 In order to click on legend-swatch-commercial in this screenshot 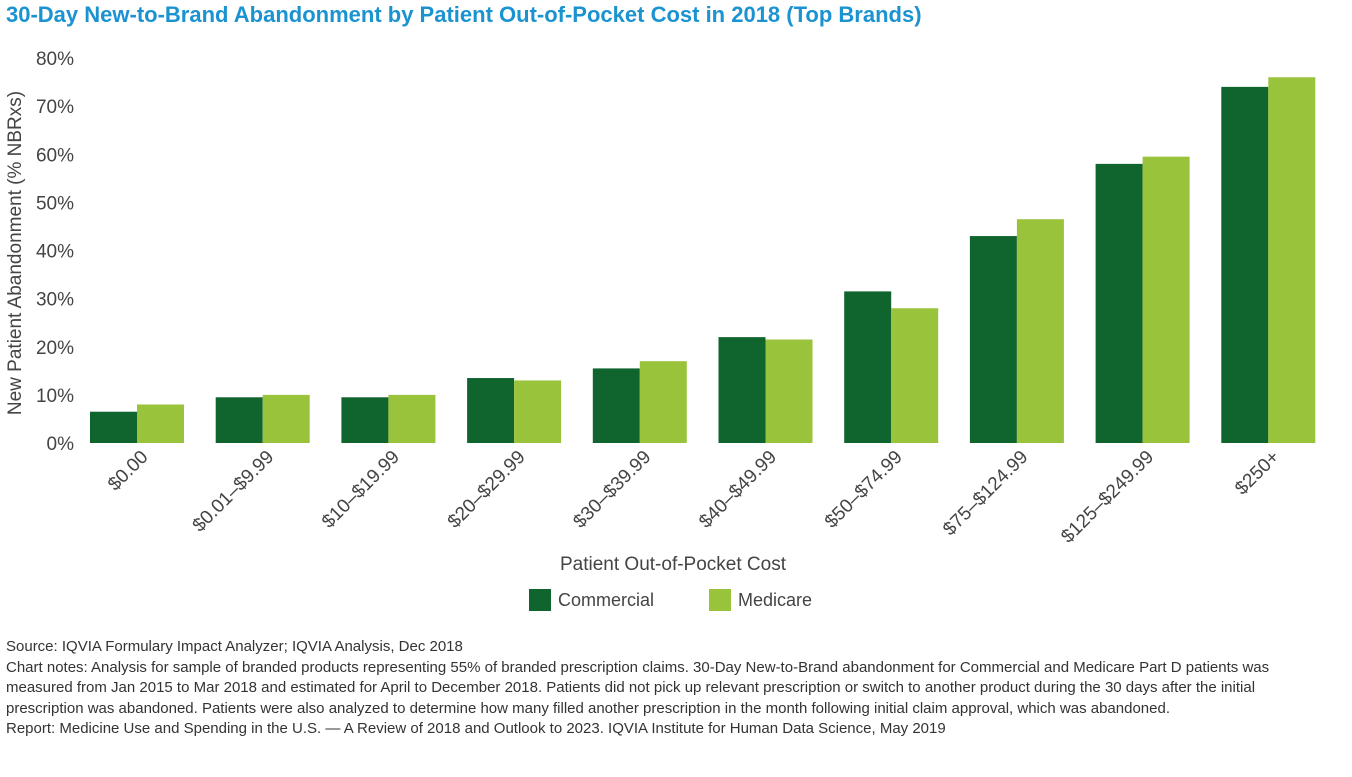, I will do `click(540, 600)`.